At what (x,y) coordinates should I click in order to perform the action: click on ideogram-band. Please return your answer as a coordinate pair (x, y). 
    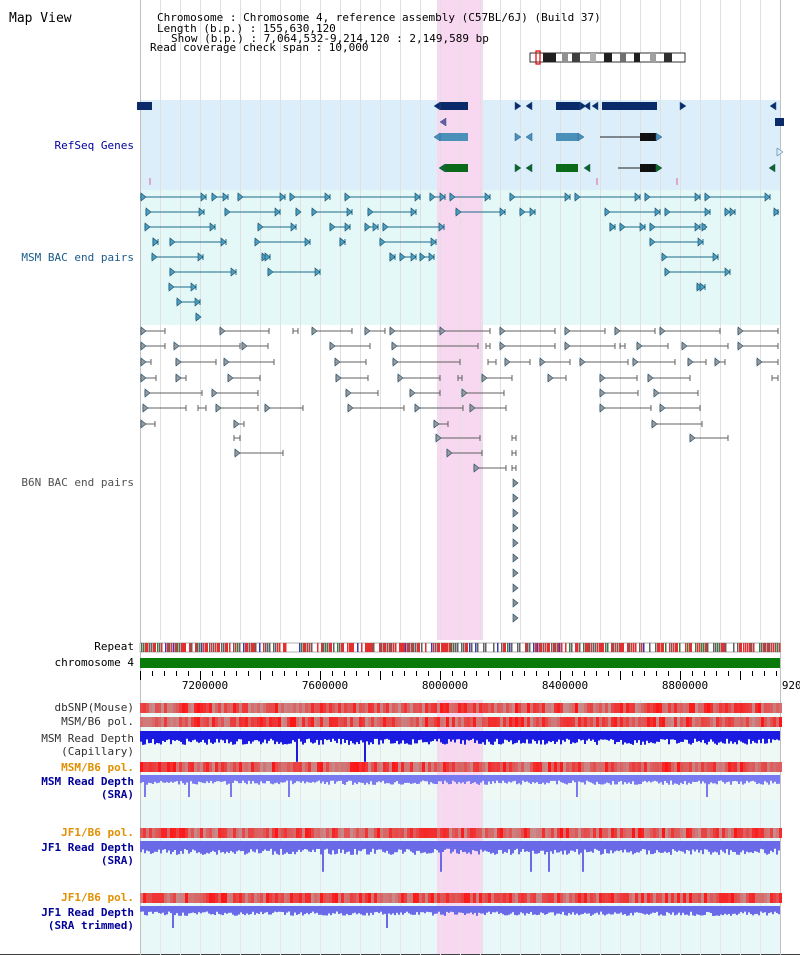
    Looking at the image, I should click on (593, 57).